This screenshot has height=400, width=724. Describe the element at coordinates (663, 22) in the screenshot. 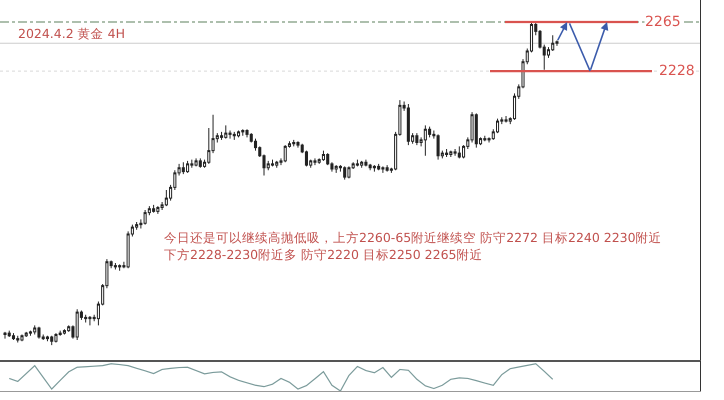

I see `annotation: 2265` at that location.